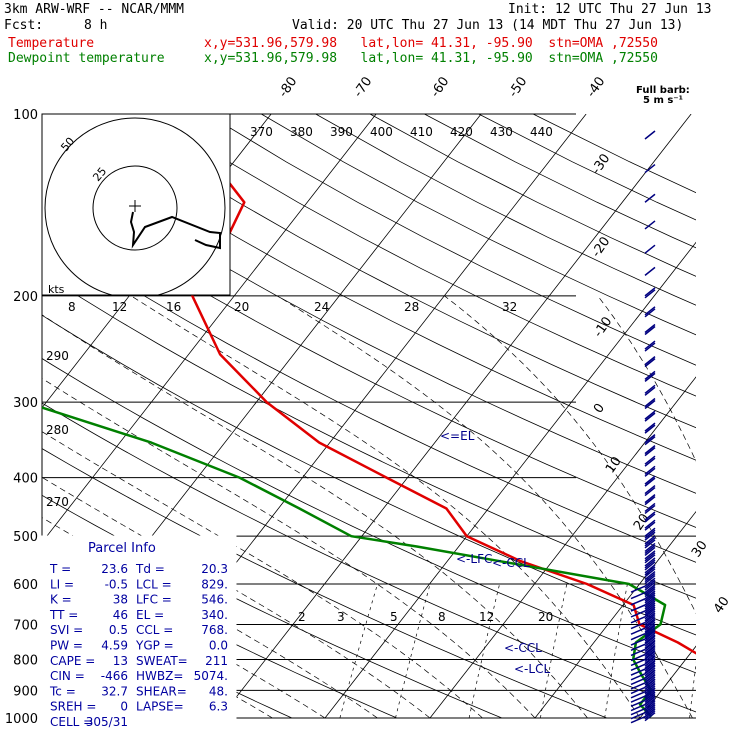 This screenshot has width=740, height=740. I want to click on parcel-info-value: 340., so click(214, 615).